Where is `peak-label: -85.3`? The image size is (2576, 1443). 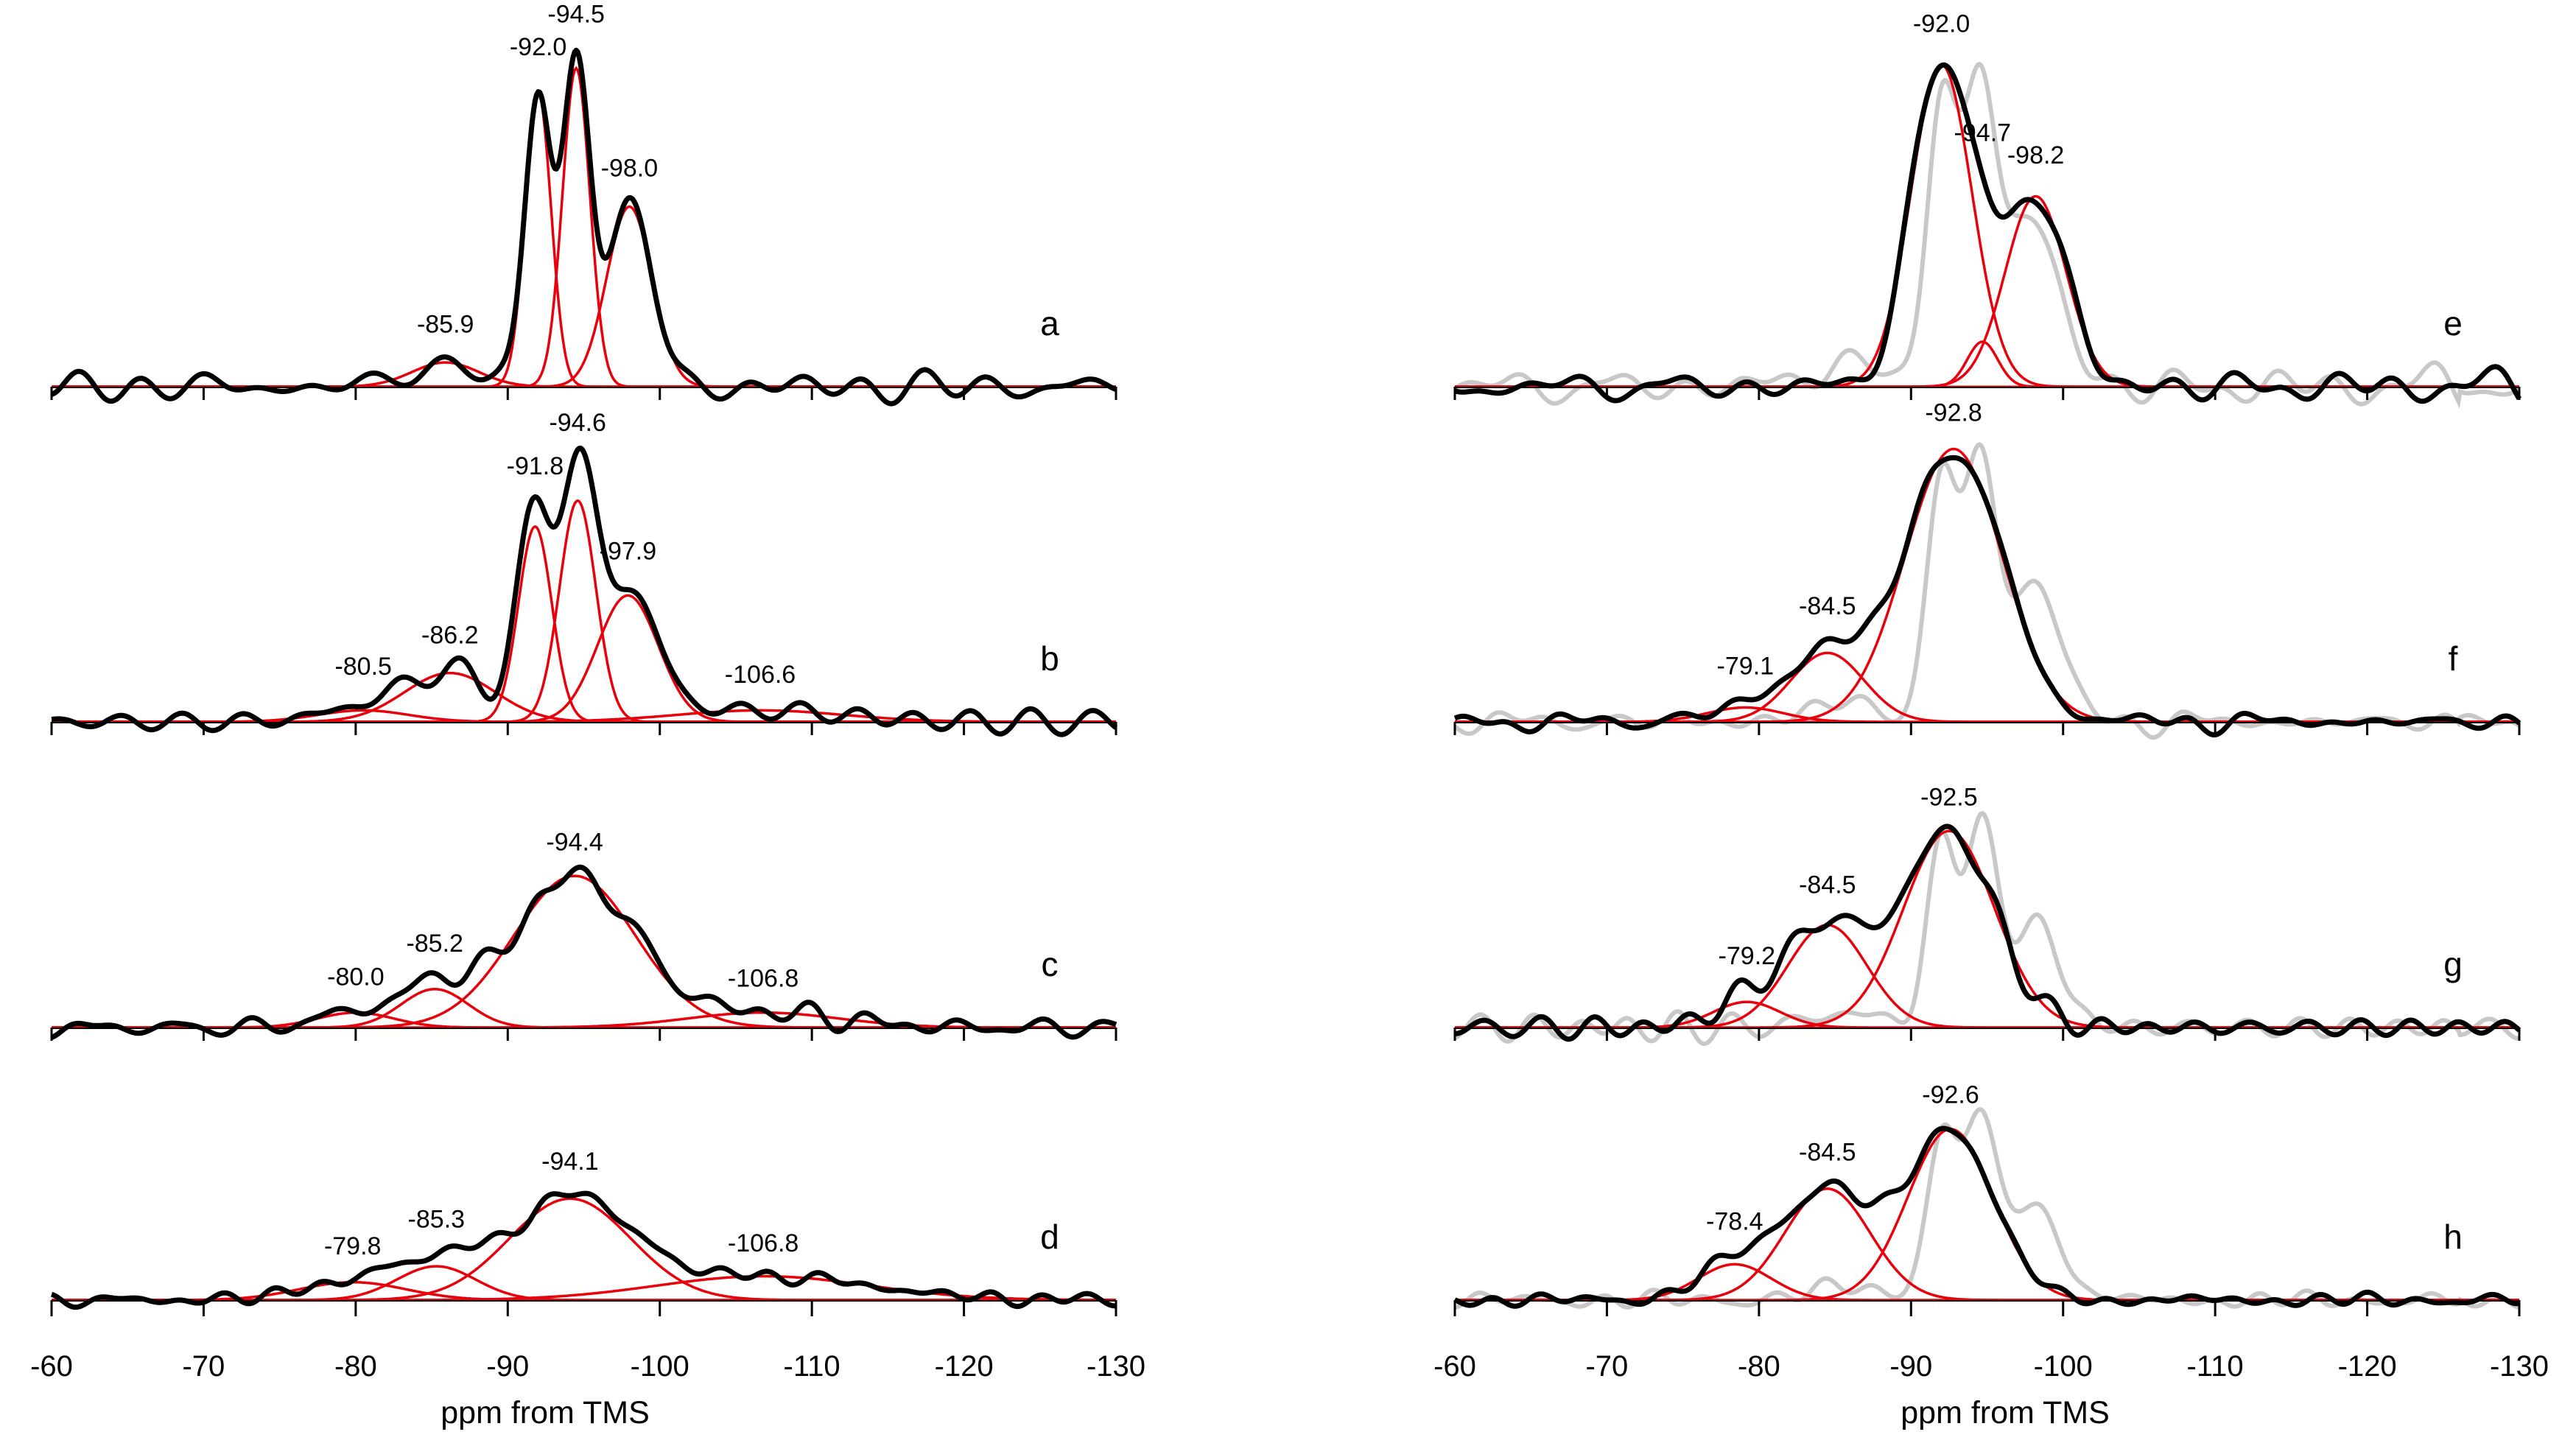
peak-label: -85.3 is located at coordinates (437, 1220).